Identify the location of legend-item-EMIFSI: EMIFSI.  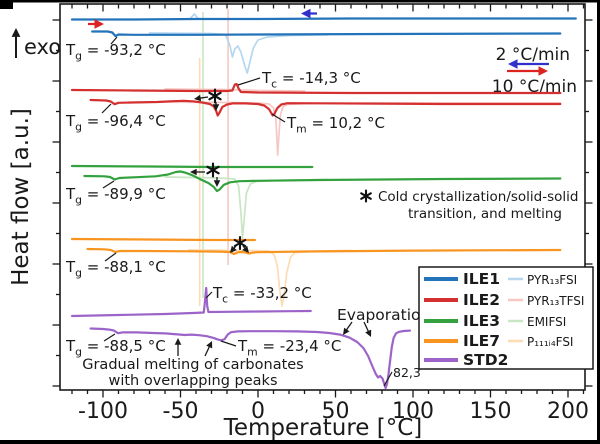
(537, 322).